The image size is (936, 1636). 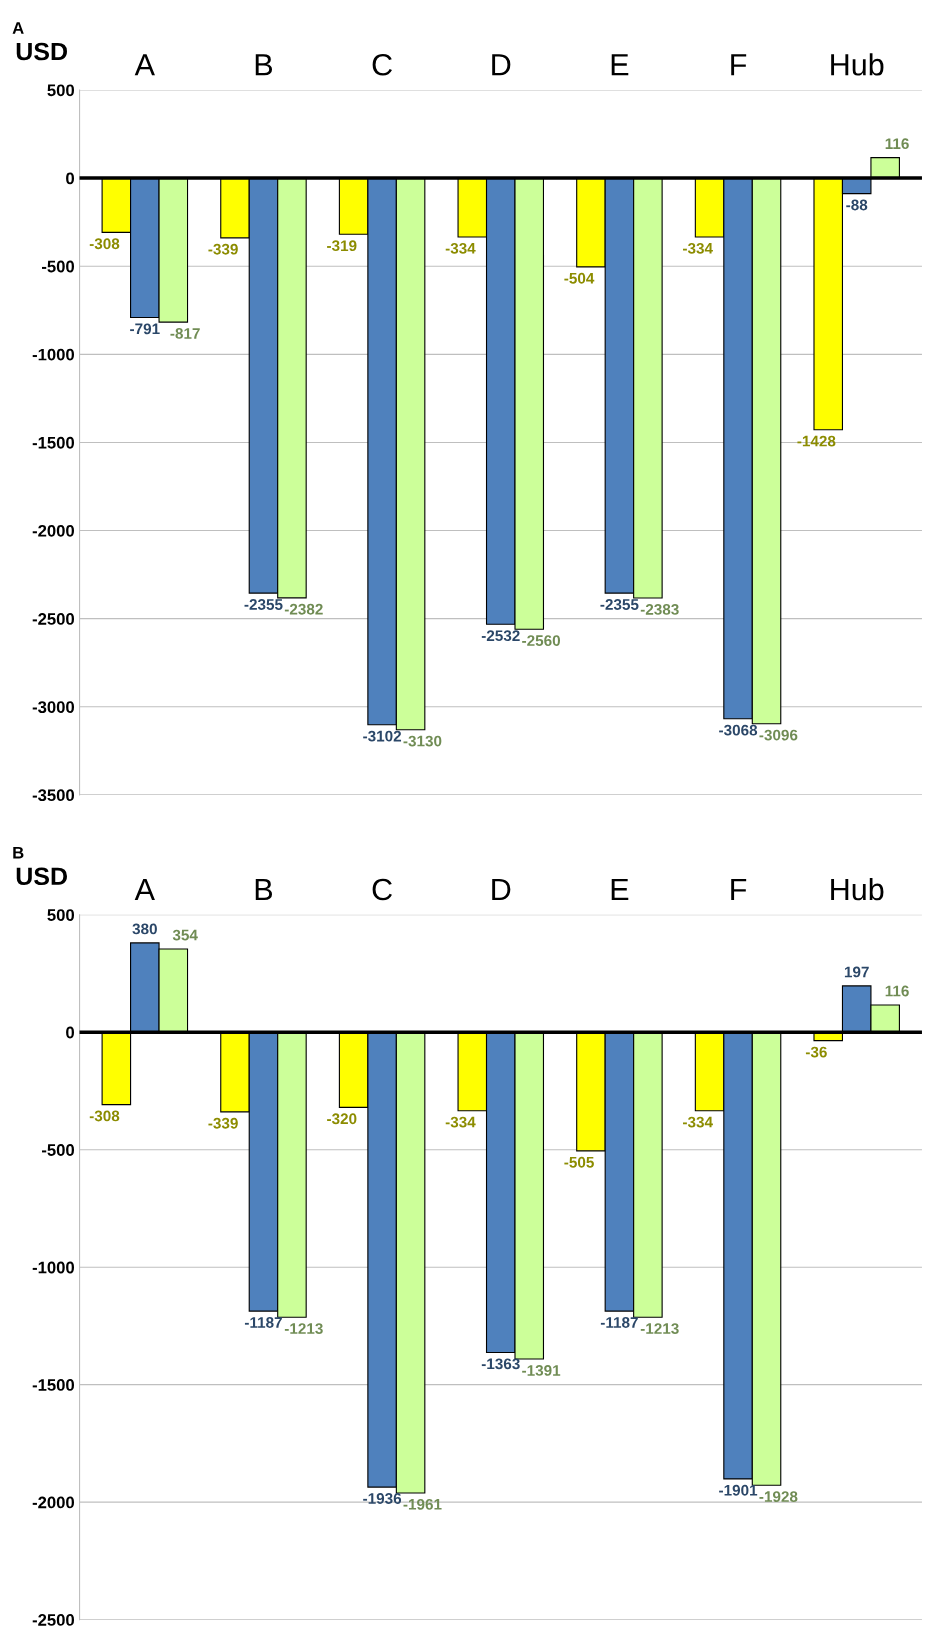 What do you see at coordinates (303, 609) in the screenshot?
I see `data-label: -2382` at bounding box center [303, 609].